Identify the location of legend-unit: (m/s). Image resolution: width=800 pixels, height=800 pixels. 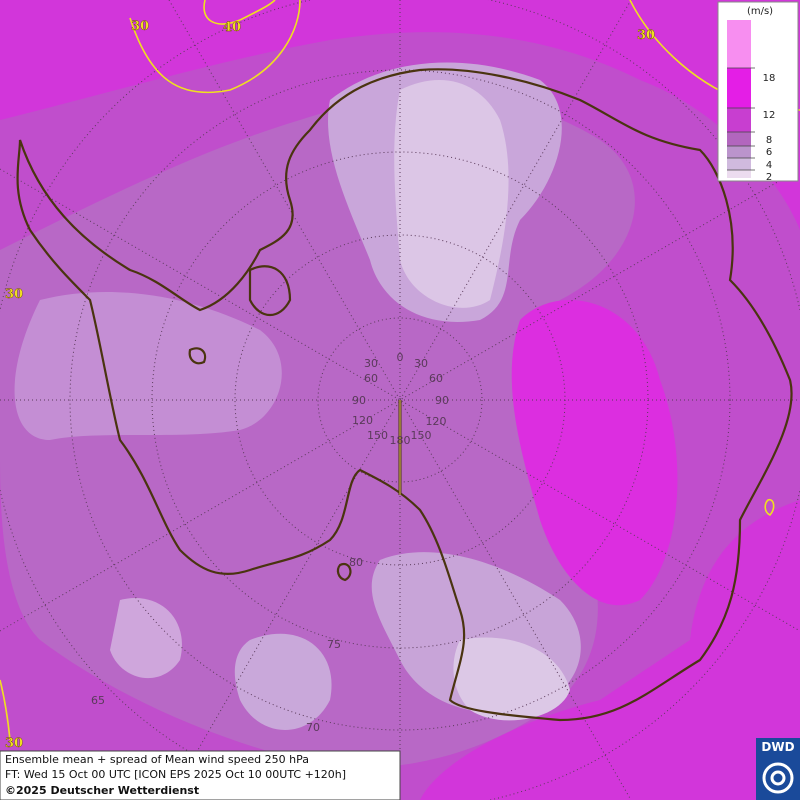
(760, 11).